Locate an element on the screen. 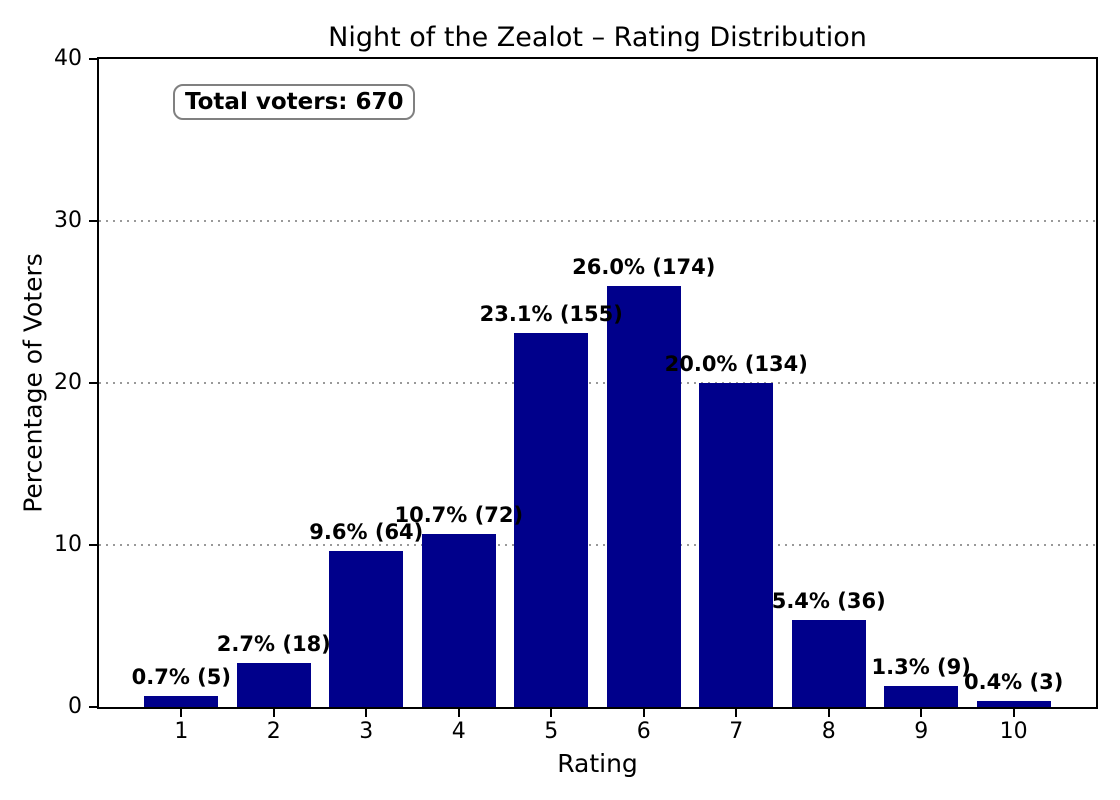  y-tick-label: 30 is located at coordinates (68, 220).